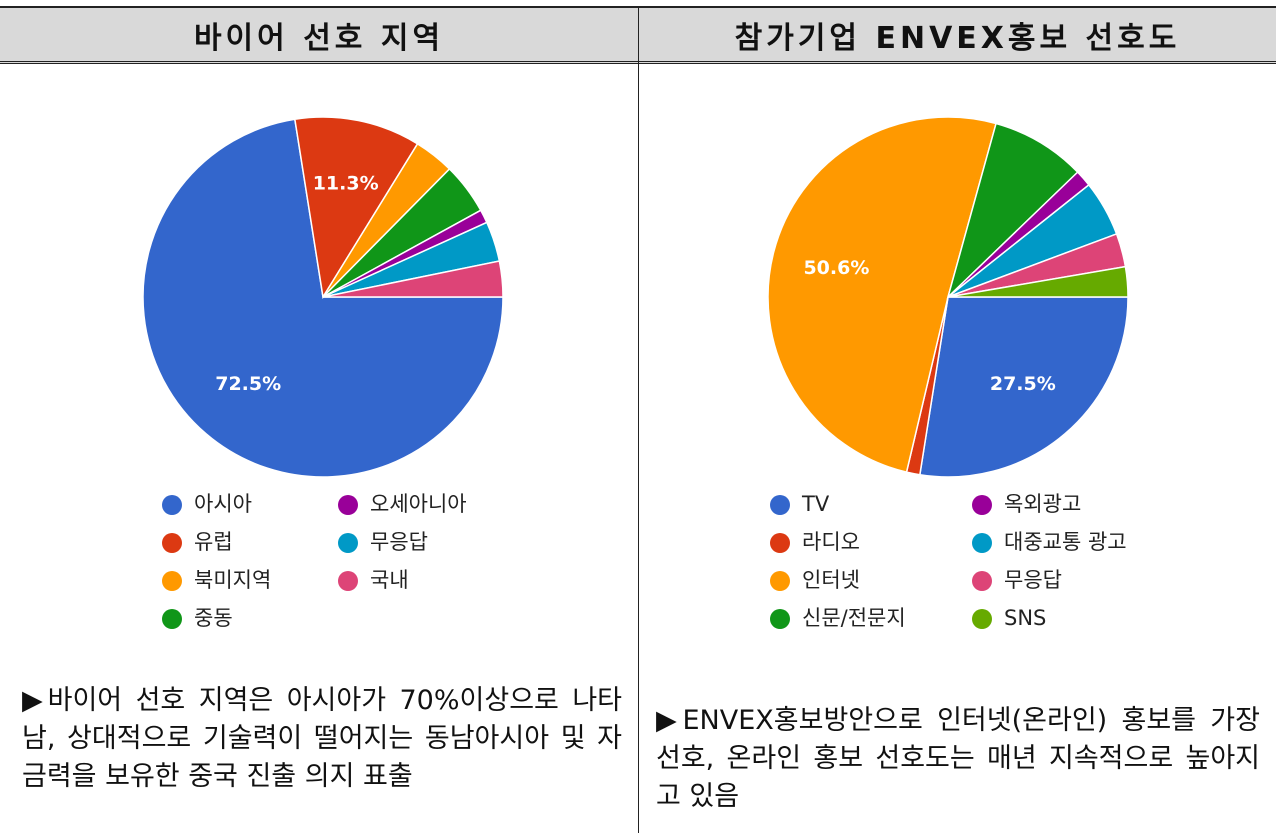 The height and width of the screenshot is (833, 1276). I want to click on legend-label: 아시아, so click(223, 504).